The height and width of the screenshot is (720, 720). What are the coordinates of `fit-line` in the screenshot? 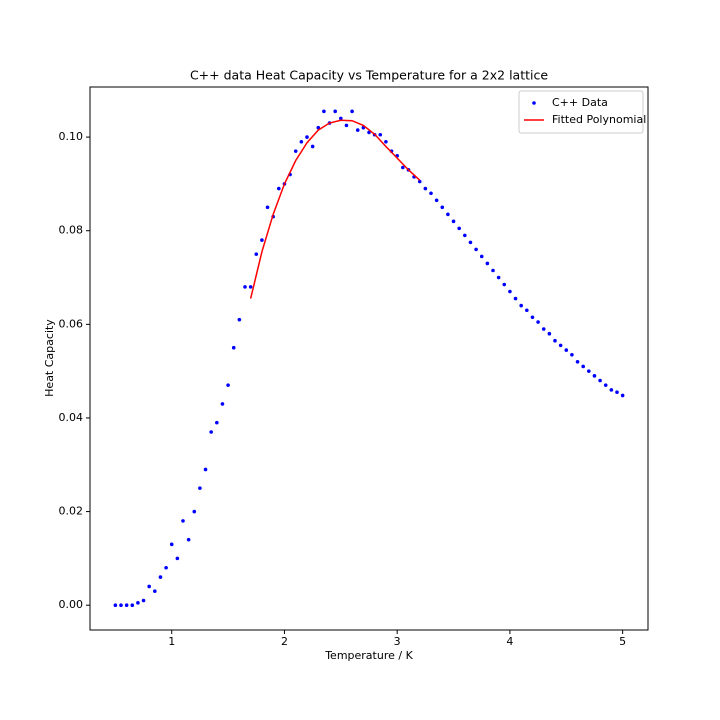 It's located at (335, 209).